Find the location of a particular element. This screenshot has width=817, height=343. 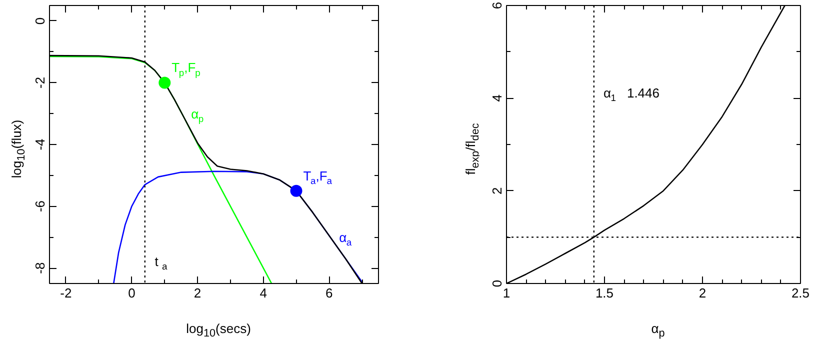

x-axis-title: log$_{10}$(secs) is located at coordinates (218, 331).